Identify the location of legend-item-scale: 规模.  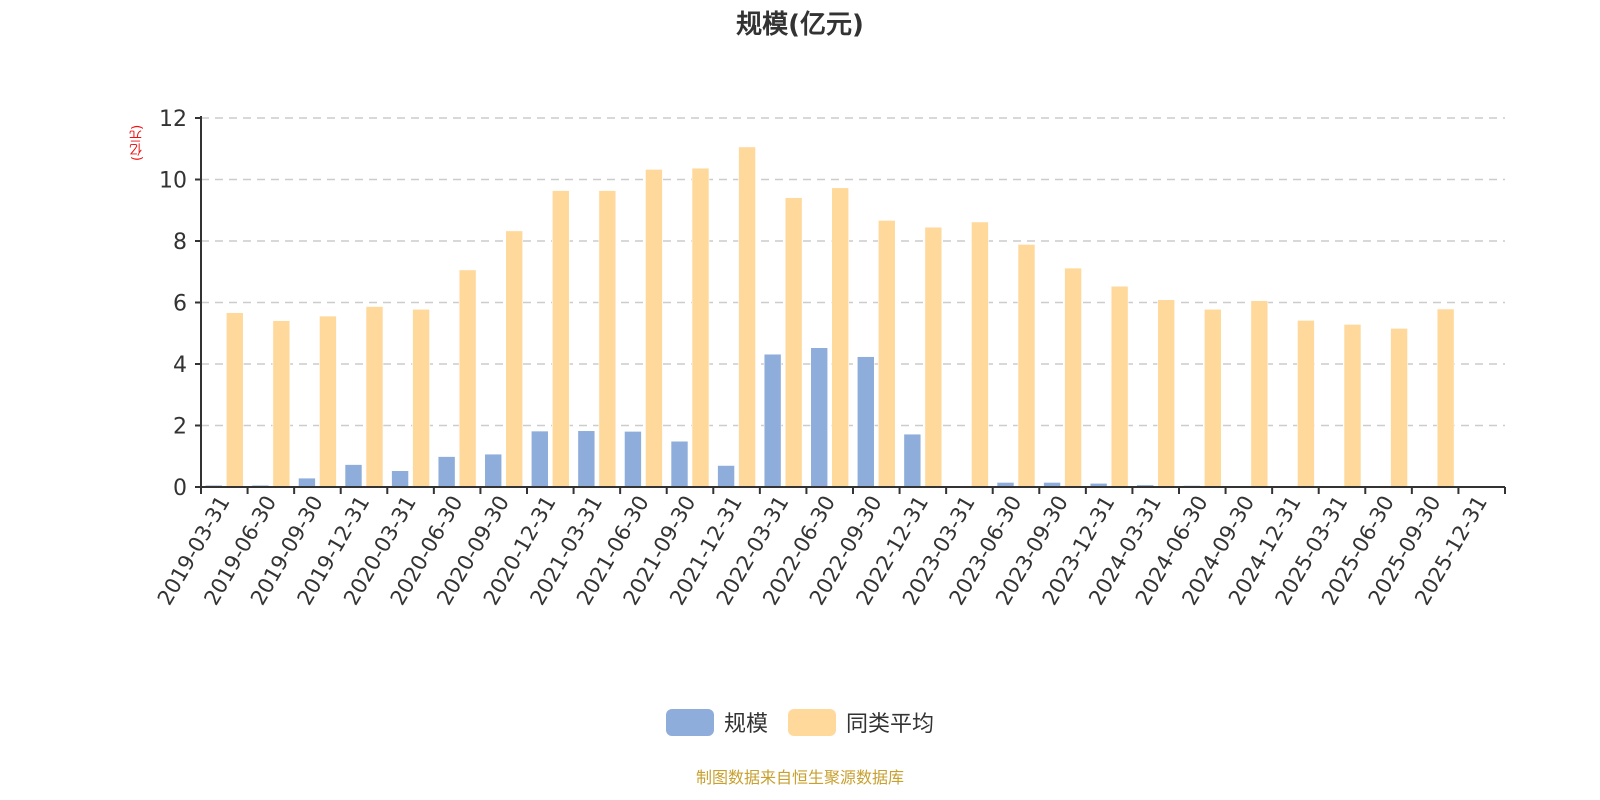
(716, 722).